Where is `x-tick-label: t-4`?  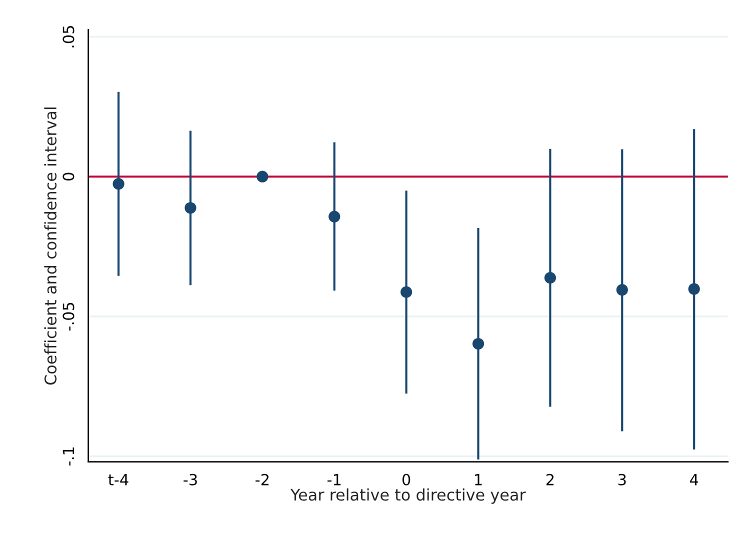
x-tick-label: t-4 is located at coordinates (118, 480).